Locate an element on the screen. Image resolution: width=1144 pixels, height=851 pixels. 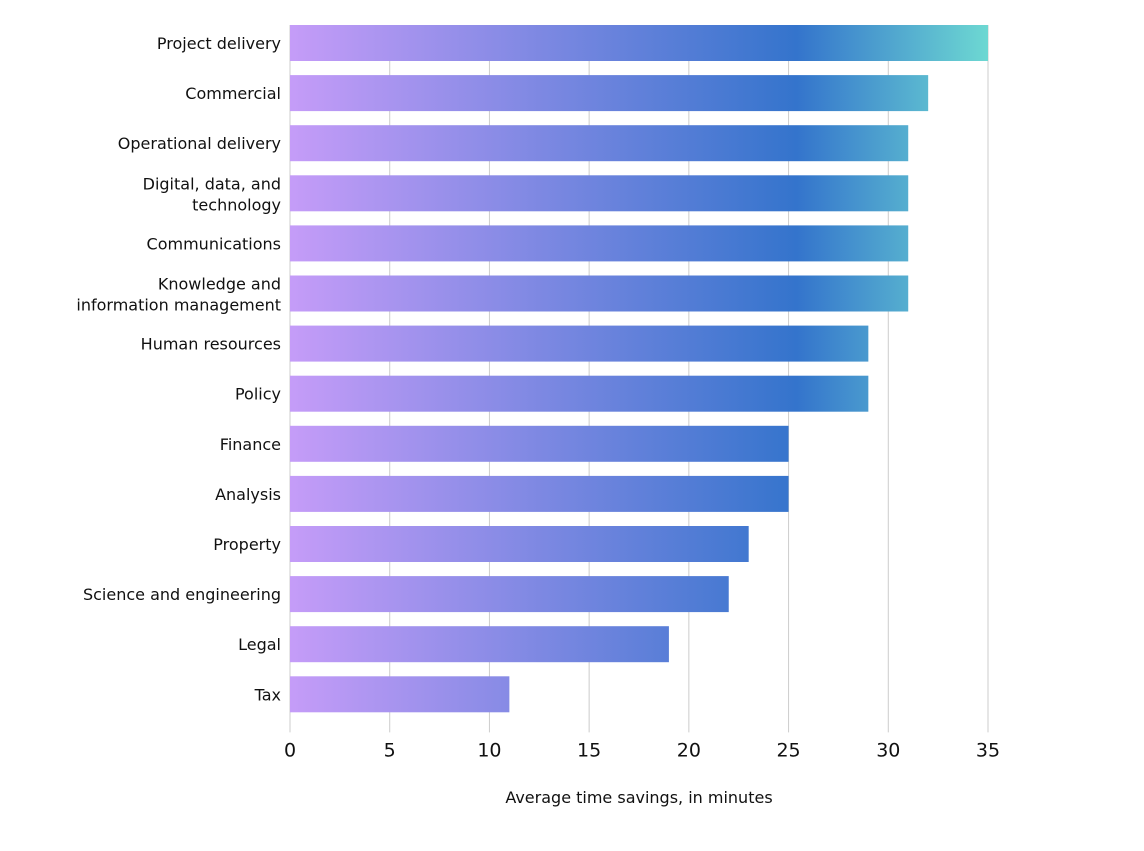
category-label: Tax is located at coordinates (267, 694).